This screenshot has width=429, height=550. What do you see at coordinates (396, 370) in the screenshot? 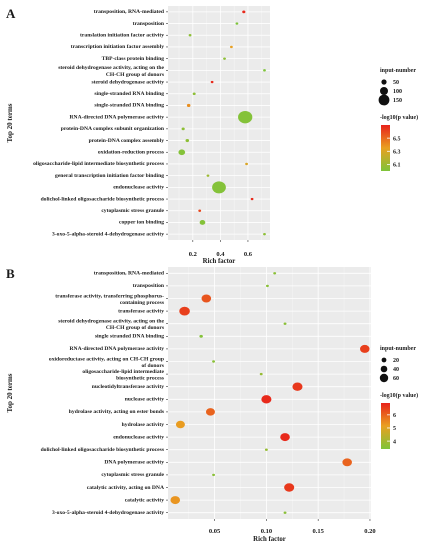
I see `size-legend-label: 40` at bounding box center [396, 370].